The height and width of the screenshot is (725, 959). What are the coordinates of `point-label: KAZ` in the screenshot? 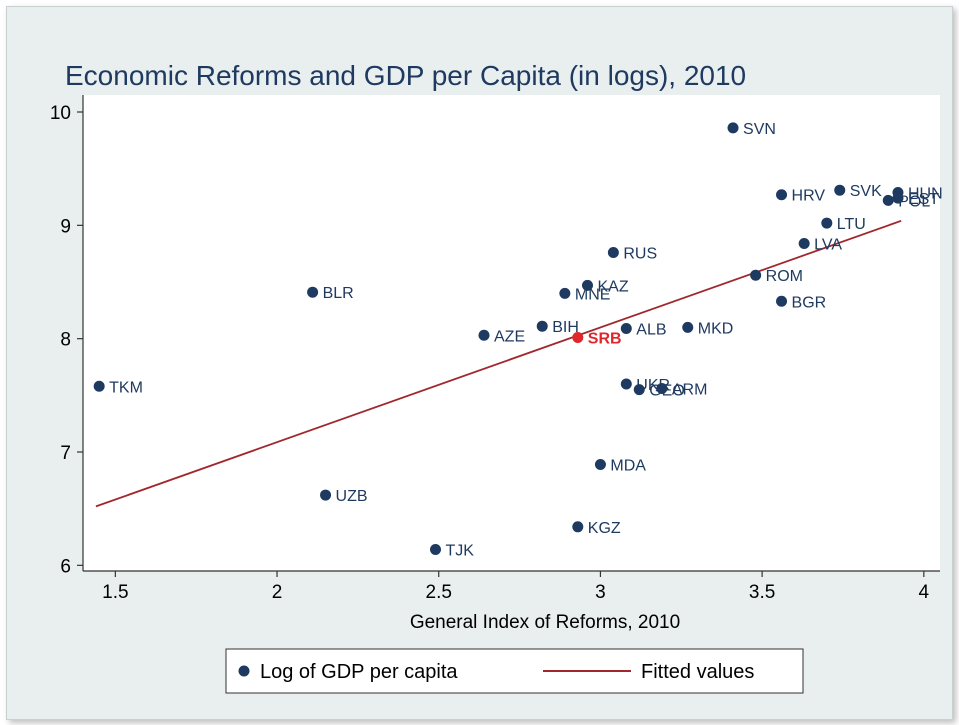 It's located at (612, 286).